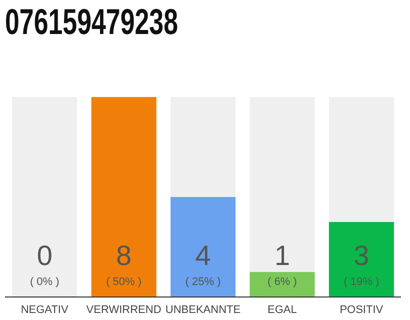  I want to click on x-tick-label: UNBEKANNTE, so click(203, 310).